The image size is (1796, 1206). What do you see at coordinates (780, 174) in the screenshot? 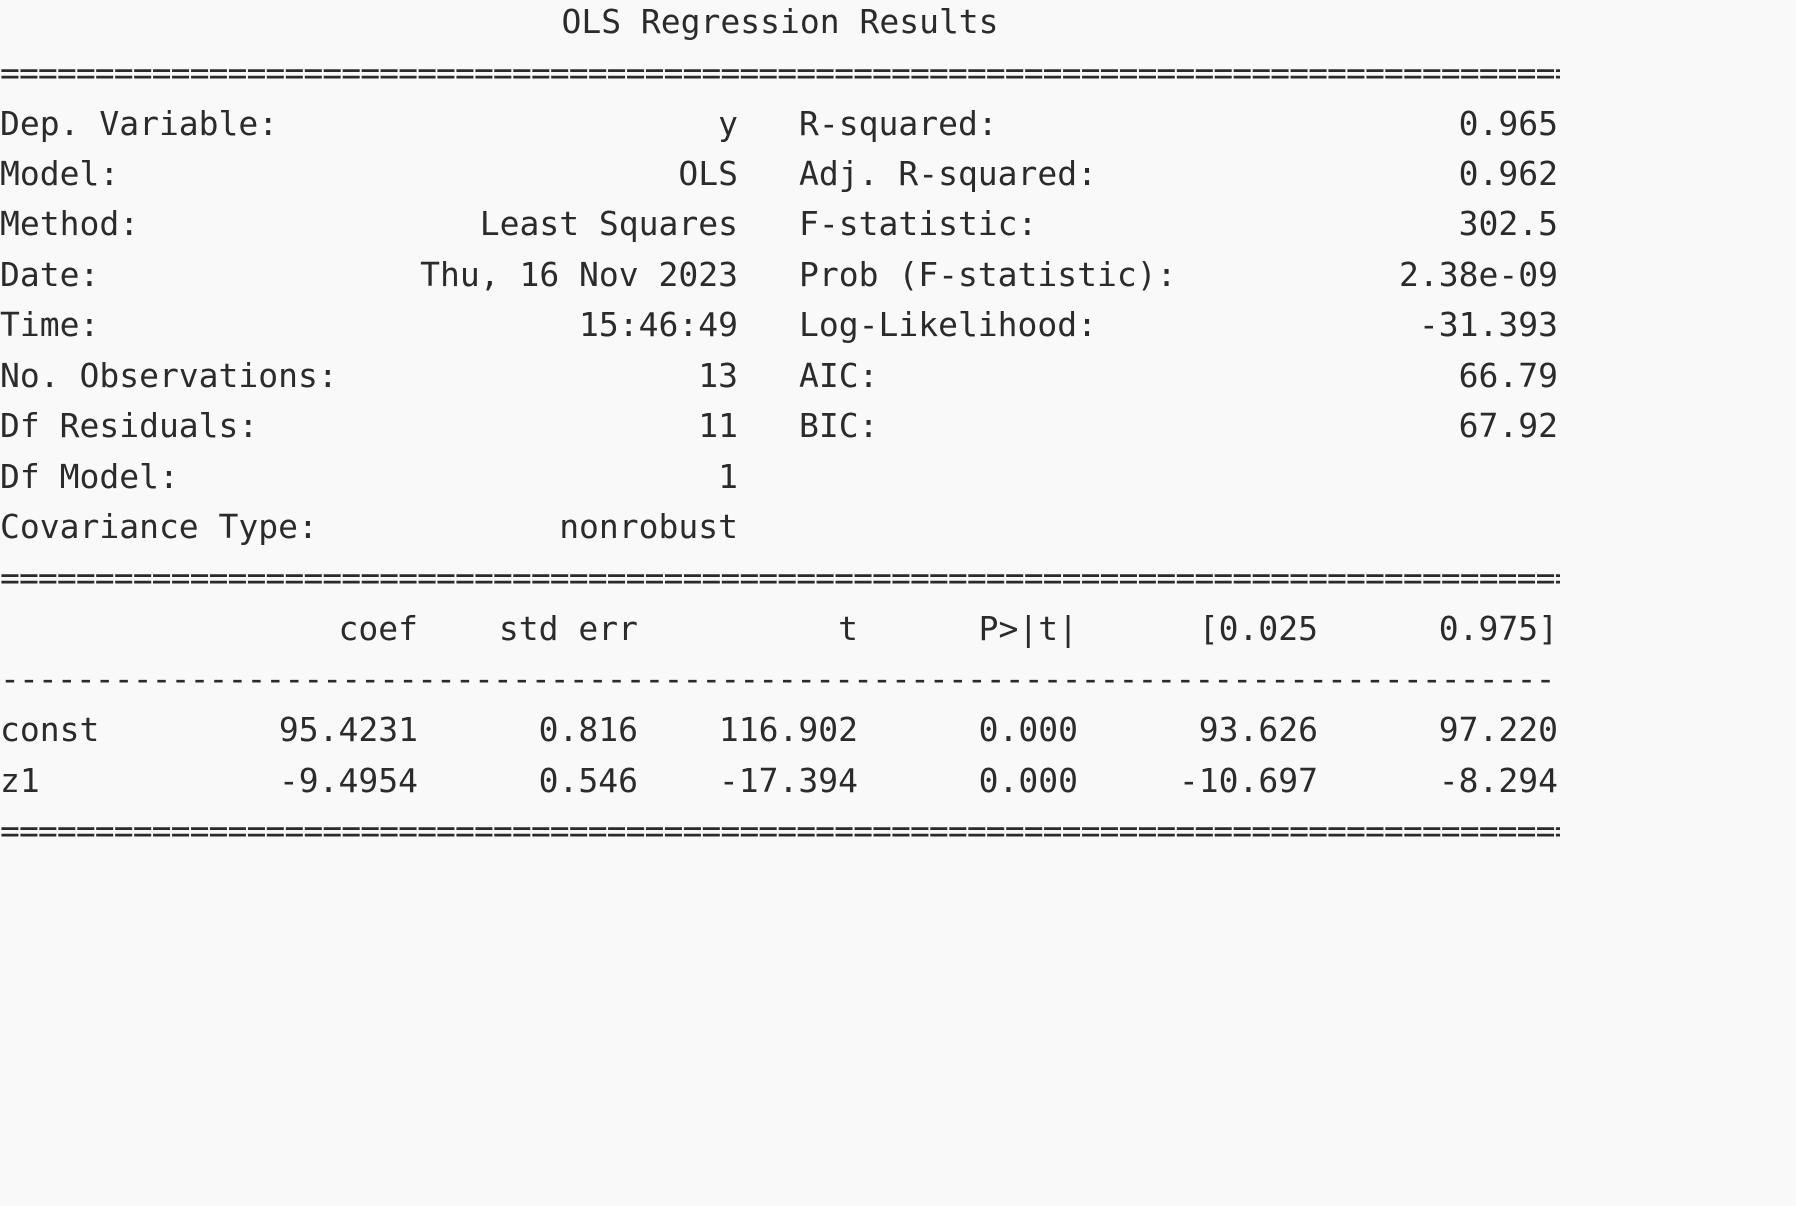
I see `summary-row: Model: OLS Adj. R-squared: 0.962` at bounding box center [780, 174].